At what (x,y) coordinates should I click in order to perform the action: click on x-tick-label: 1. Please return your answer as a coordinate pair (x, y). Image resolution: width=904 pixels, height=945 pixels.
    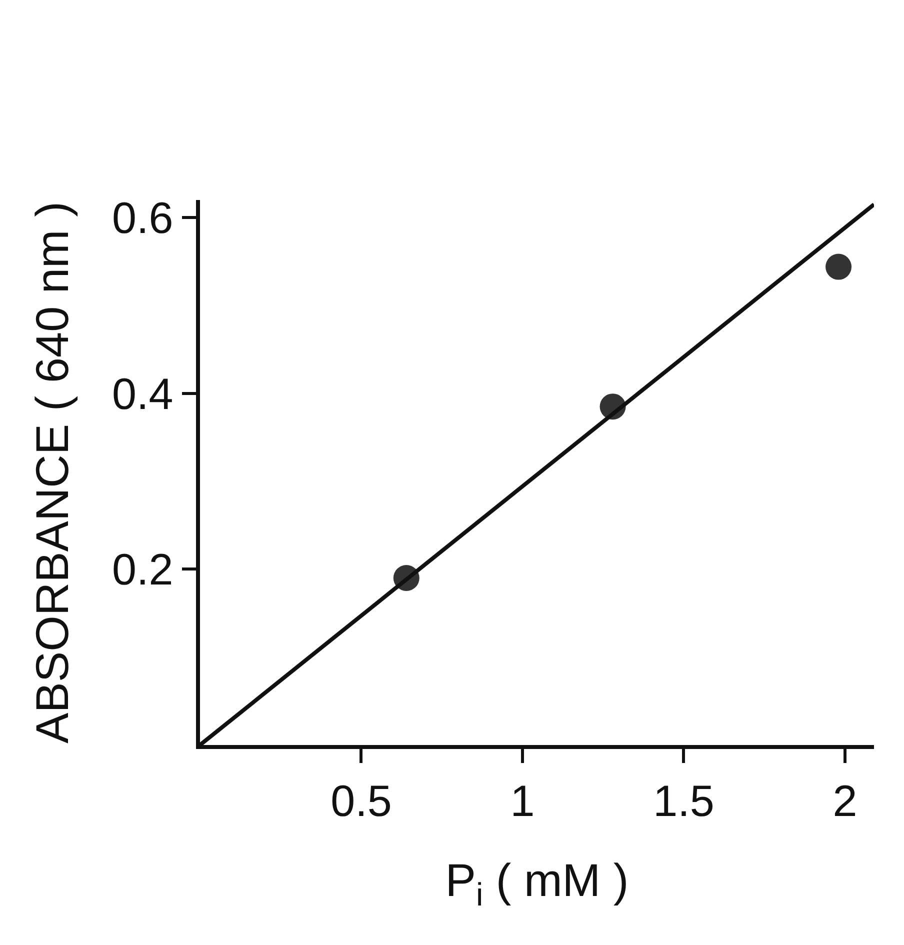
    Looking at the image, I should click on (522, 801).